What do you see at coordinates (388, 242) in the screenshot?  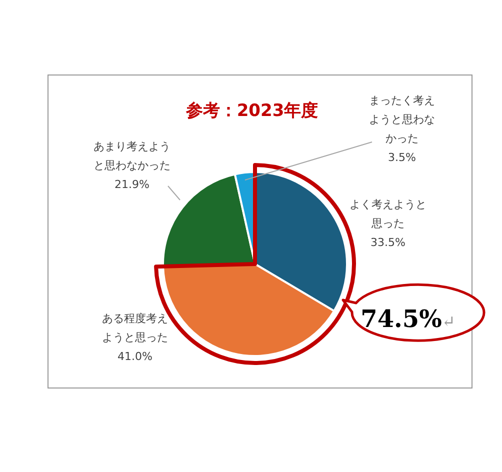 I see `data-label: 33.5%` at bounding box center [388, 242].